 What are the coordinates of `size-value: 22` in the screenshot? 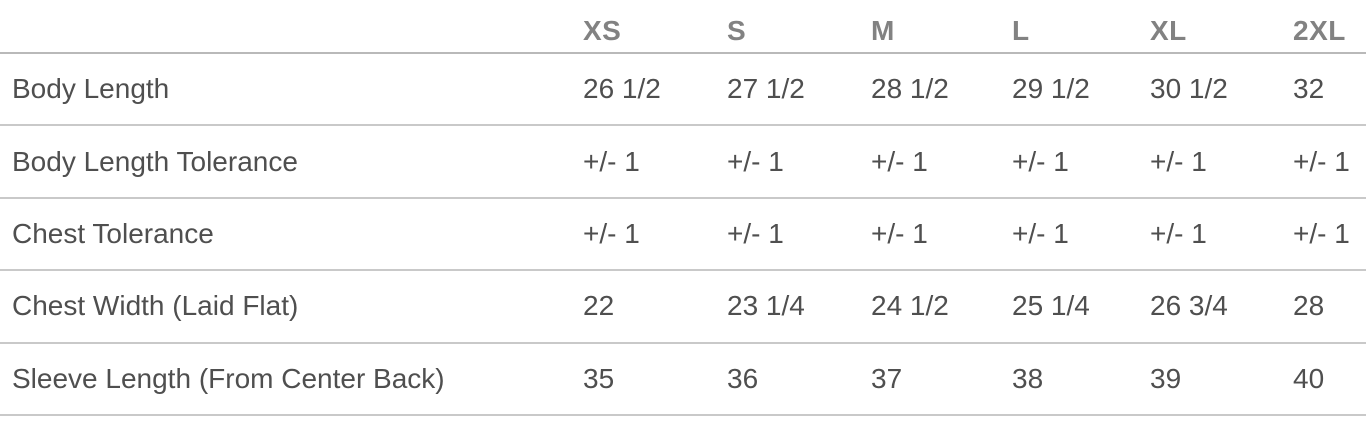 It's located at (643, 307).